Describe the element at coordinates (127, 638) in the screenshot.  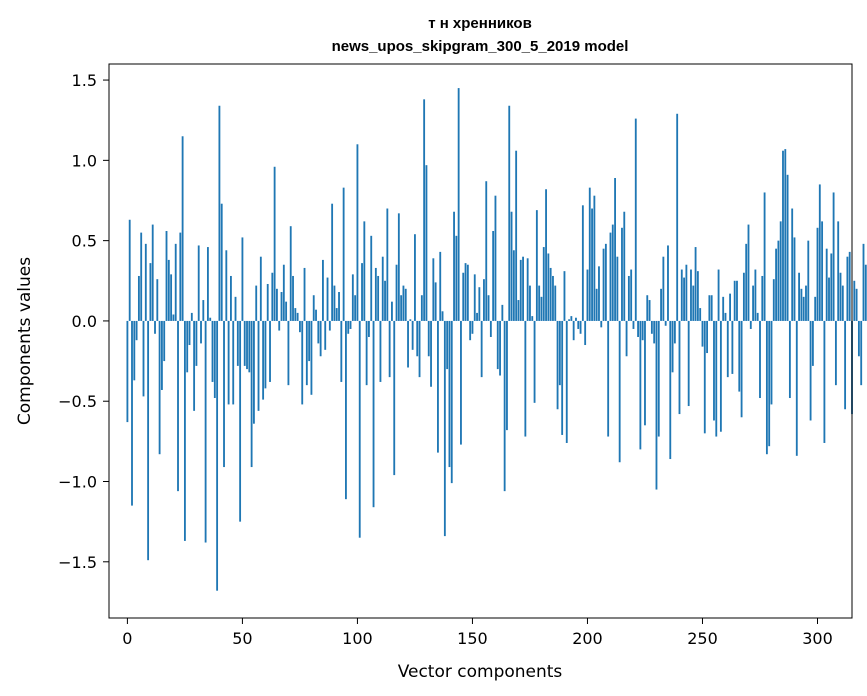
I see `x-tick-label: 0` at that location.